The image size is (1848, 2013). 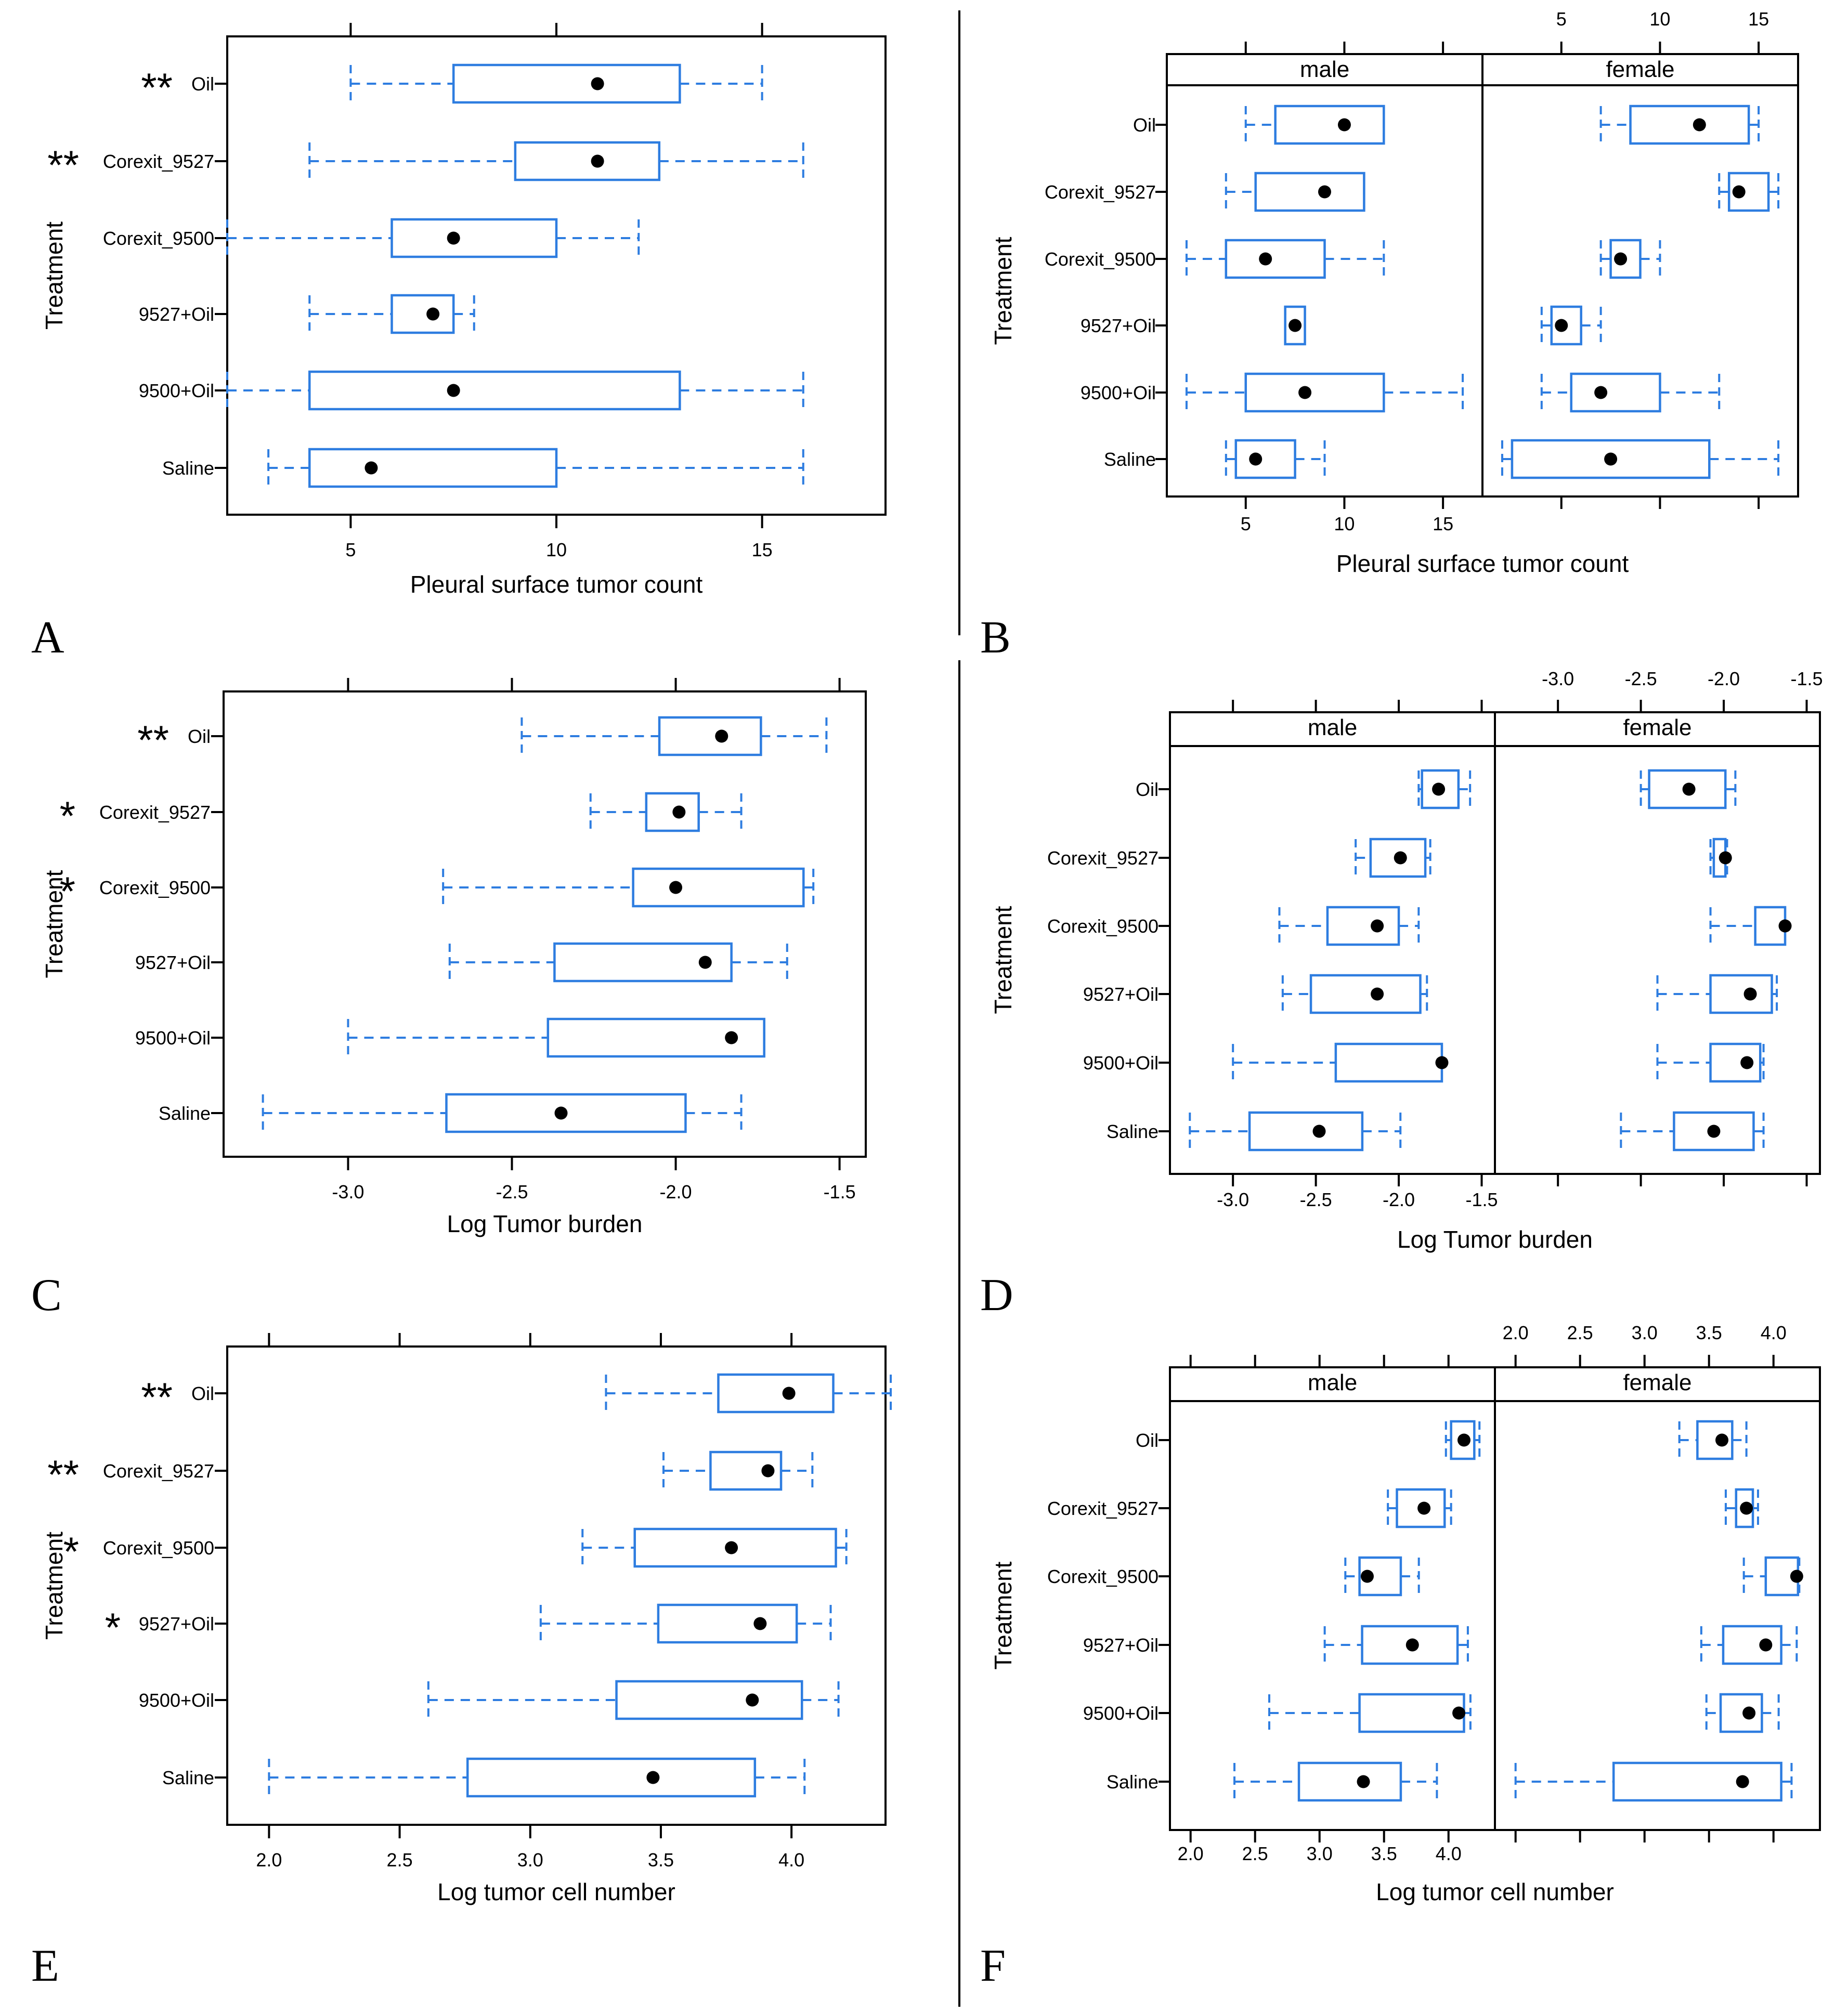 I want to click on strip-label-male: male, so click(x=1332, y=727).